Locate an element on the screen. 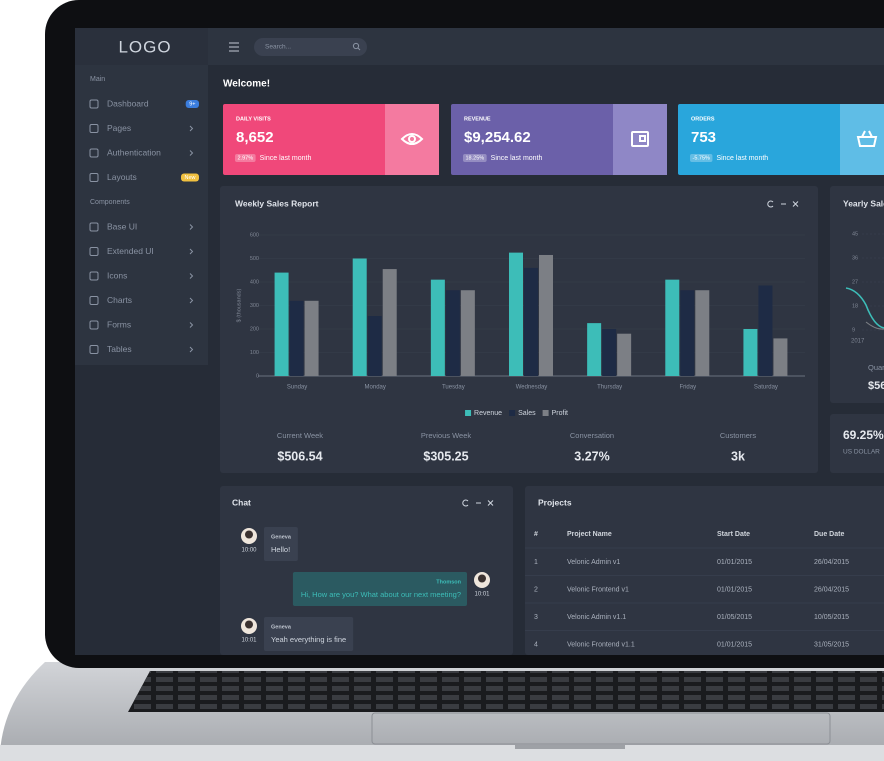  sidebar-item: Forms is located at coordinates (141, 324).